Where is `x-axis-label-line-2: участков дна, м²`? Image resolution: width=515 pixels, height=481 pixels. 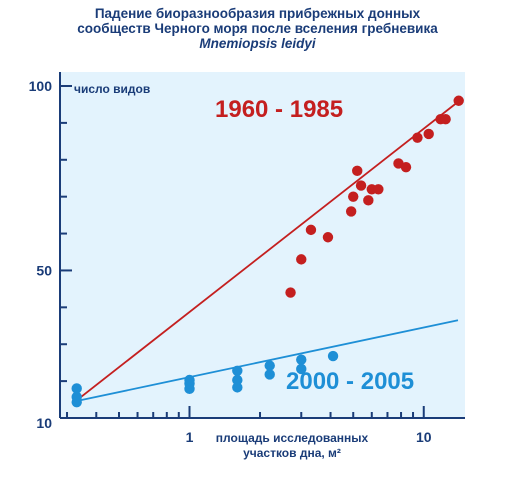 x-axis-label-line-2: участков дна, м² is located at coordinates (292, 453).